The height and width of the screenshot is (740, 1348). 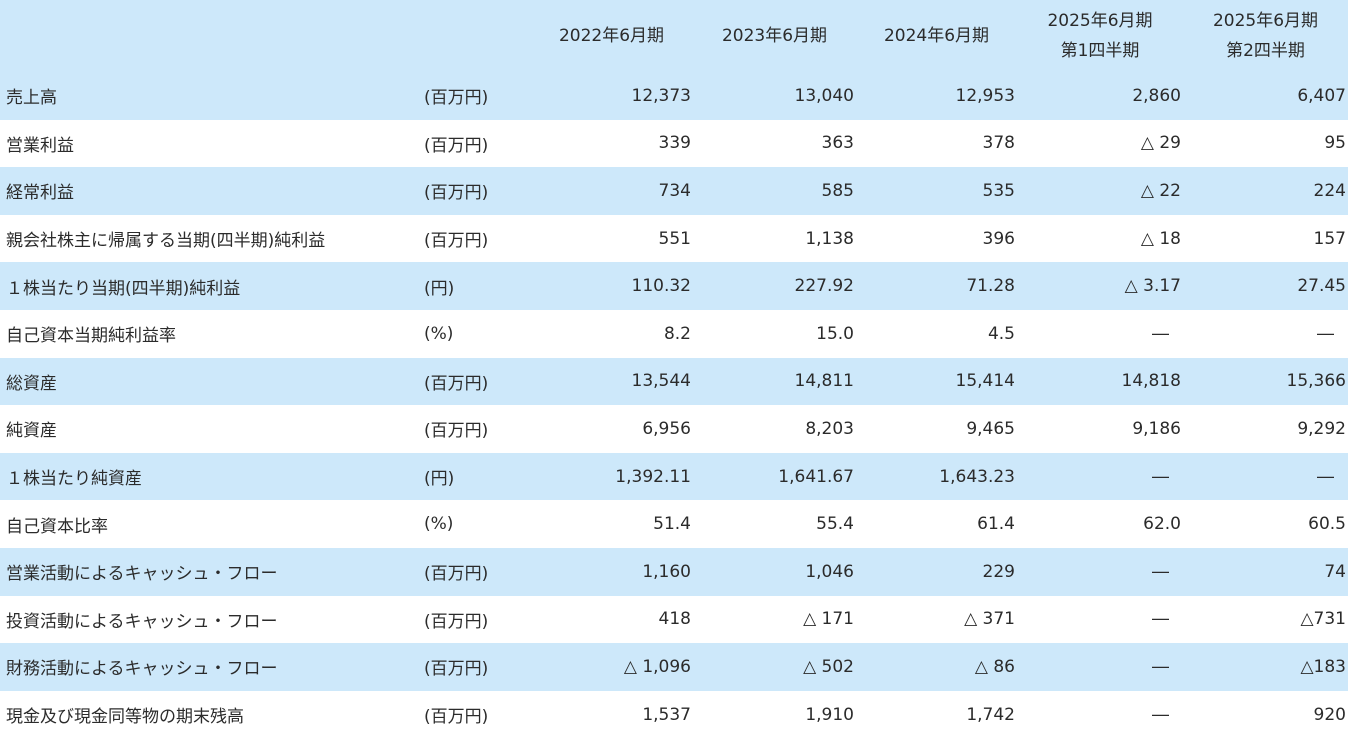 I want to click on table-row: １株当たり純資産 (円) 1,392.11 1,641.67 1,643.23 ― ―, so click(x=674, y=476).